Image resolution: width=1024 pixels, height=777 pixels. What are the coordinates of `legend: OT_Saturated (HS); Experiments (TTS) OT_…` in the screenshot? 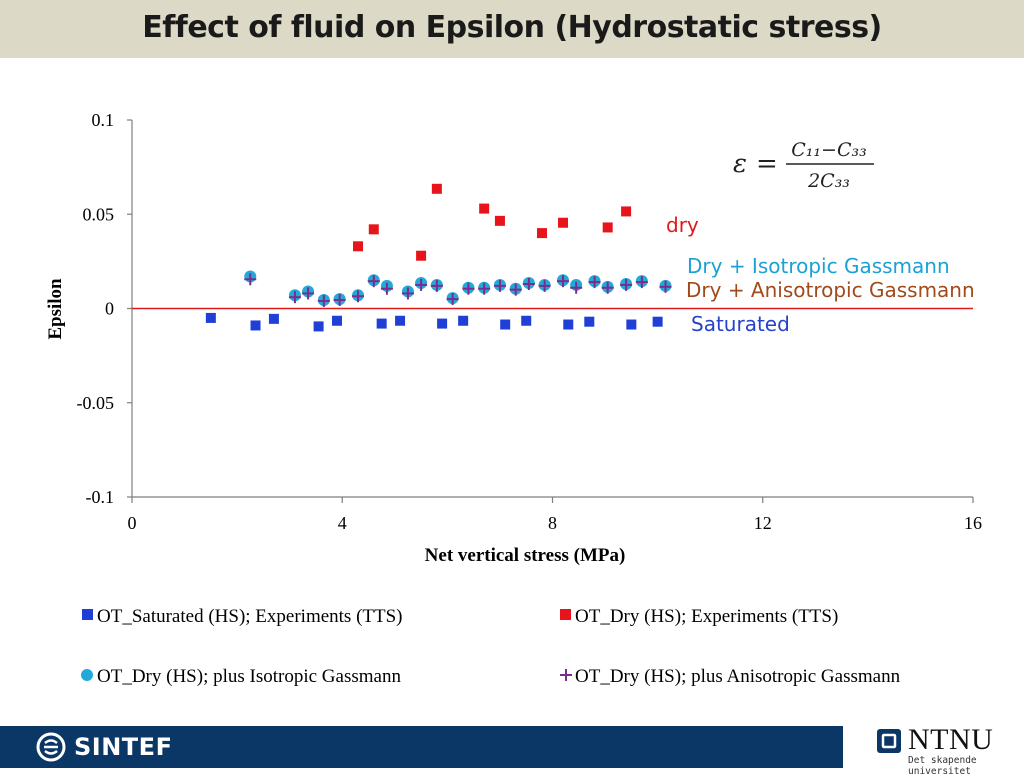 It's located at (491, 646).